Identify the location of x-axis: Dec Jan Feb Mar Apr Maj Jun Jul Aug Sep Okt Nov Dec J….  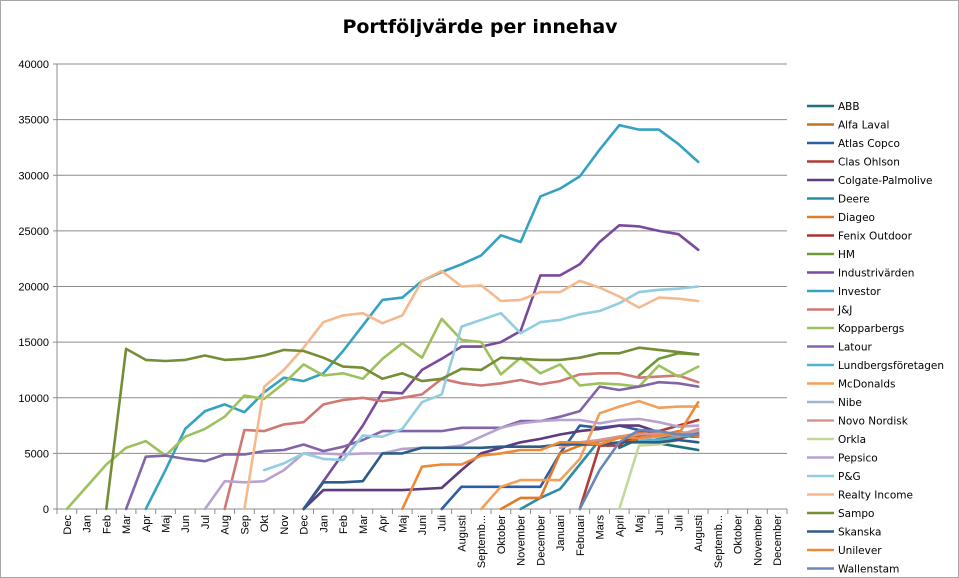
(422, 538).